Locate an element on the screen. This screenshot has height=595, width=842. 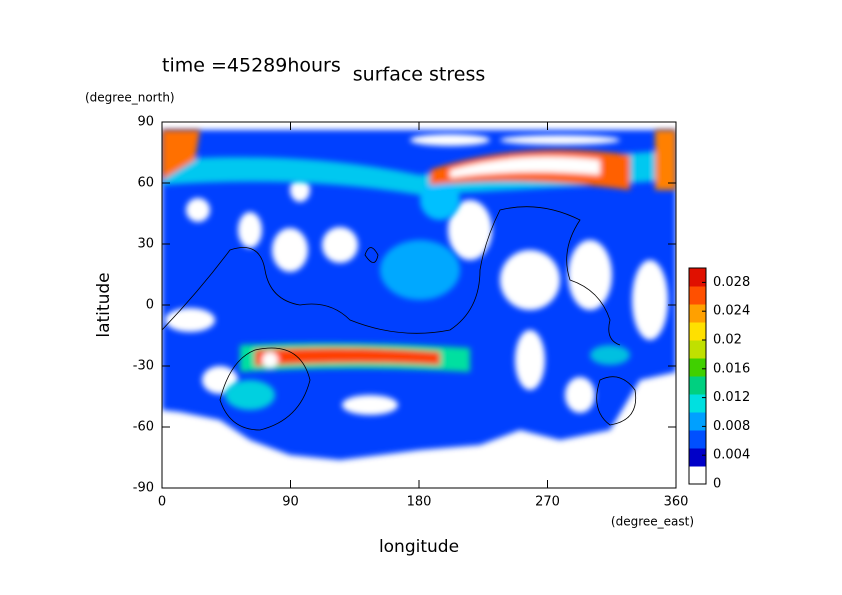
colorbar-frame is located at coordinates (697, 376).